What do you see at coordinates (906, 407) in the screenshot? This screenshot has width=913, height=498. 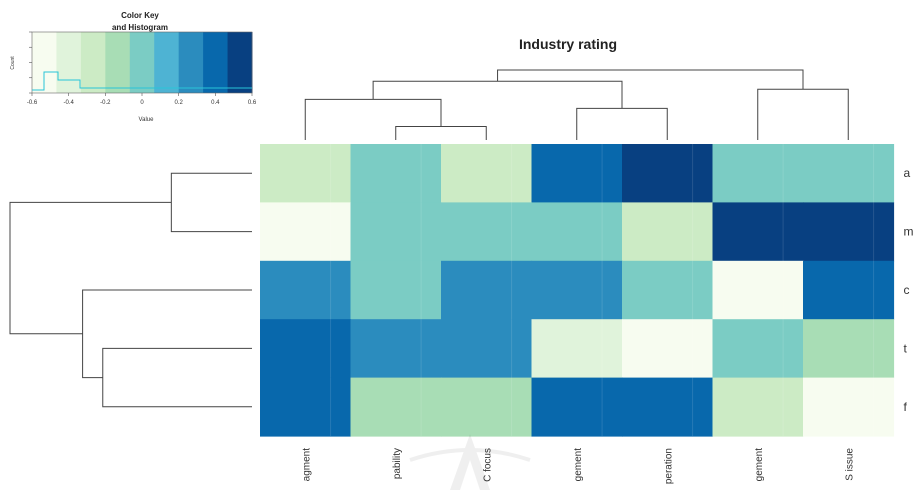 I see `row-label: f` at bounding box center [906, 407].